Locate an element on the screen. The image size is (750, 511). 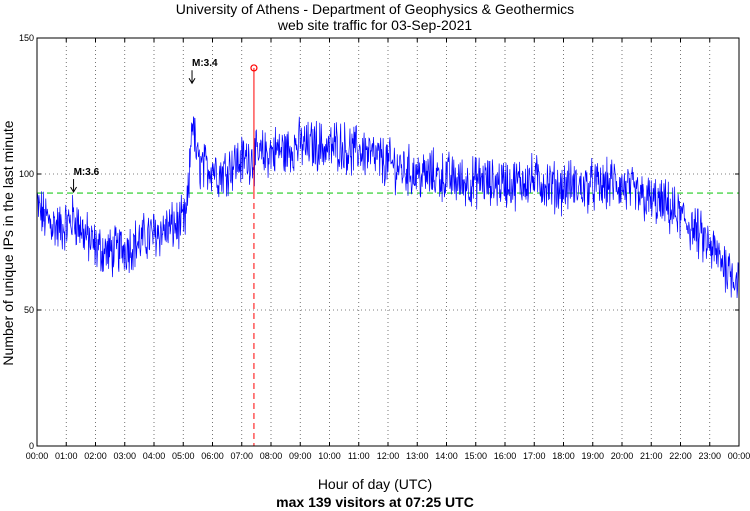
x-tick-label: 12:00 is located at coordinates (388, 456).